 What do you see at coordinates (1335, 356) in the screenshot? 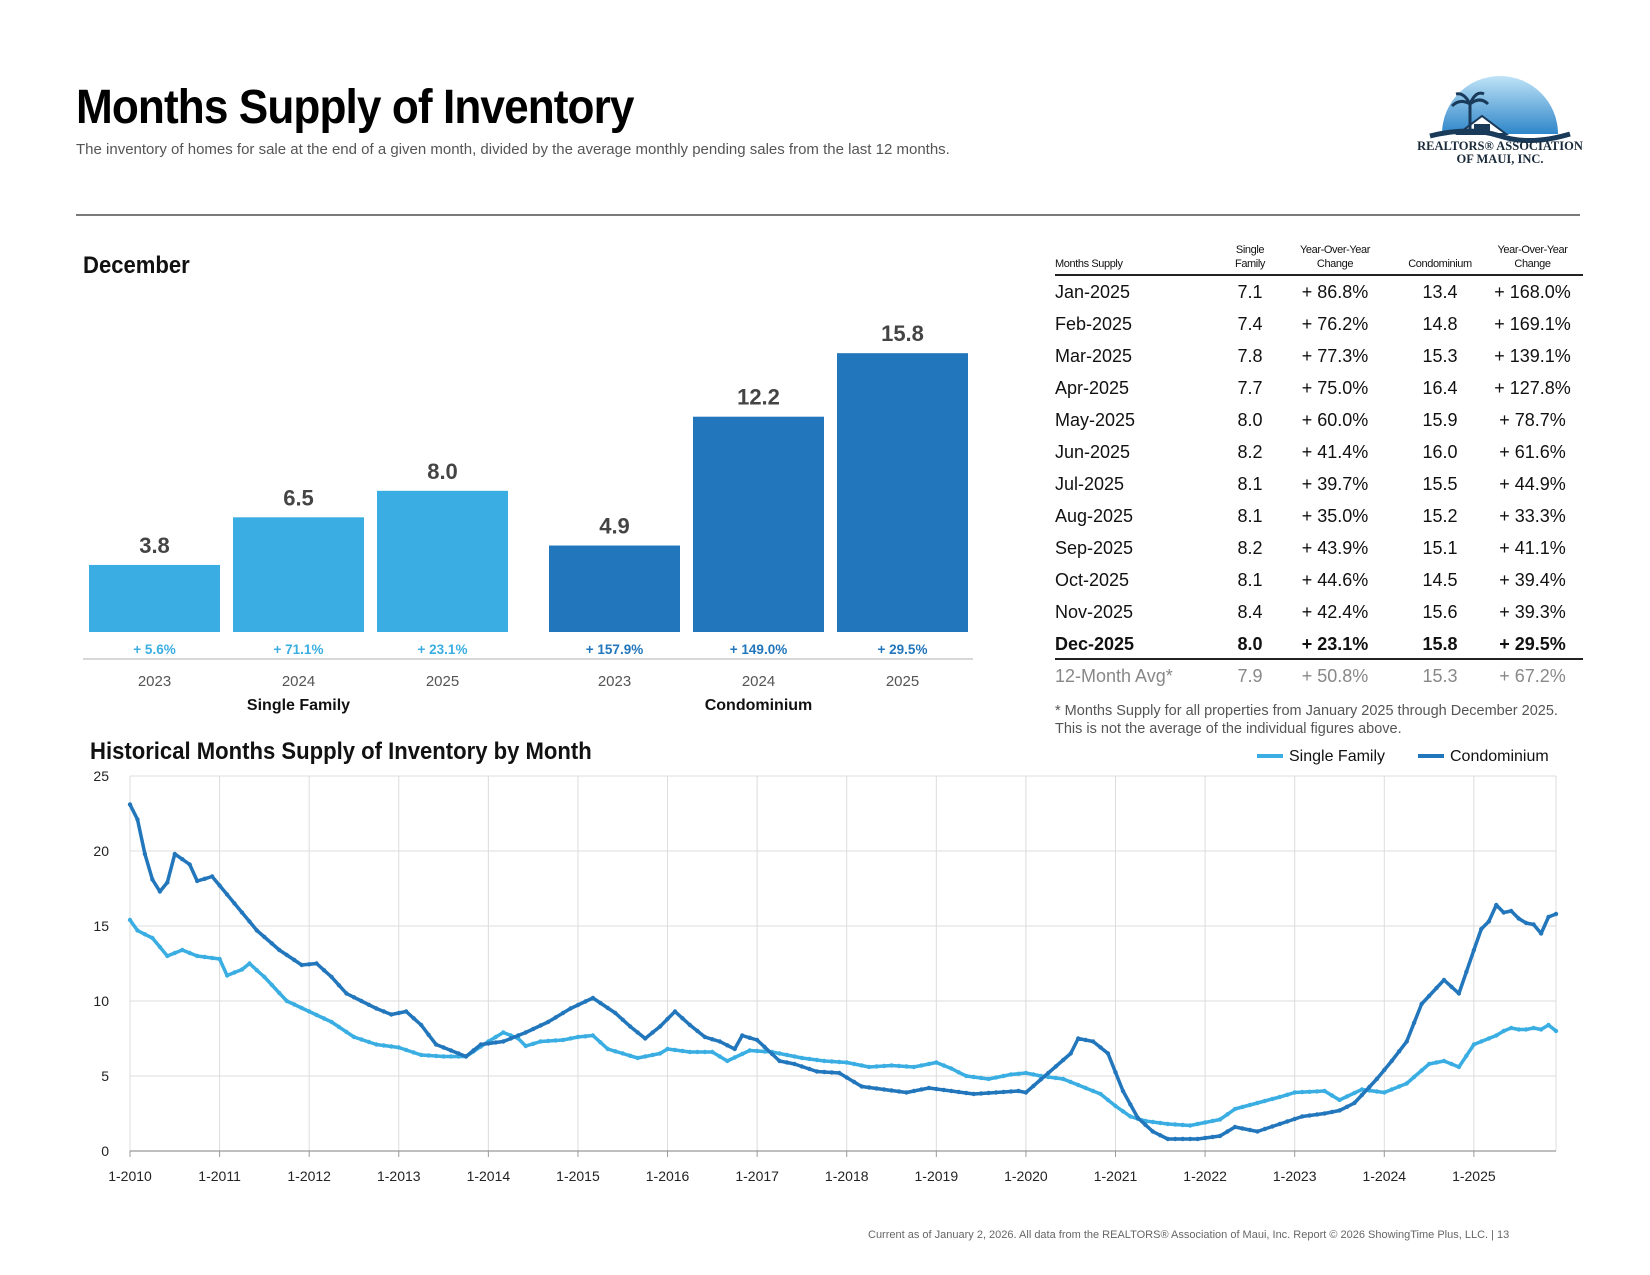
I see `table-cell: + 77.3%` at bounding box center [1335, 356].